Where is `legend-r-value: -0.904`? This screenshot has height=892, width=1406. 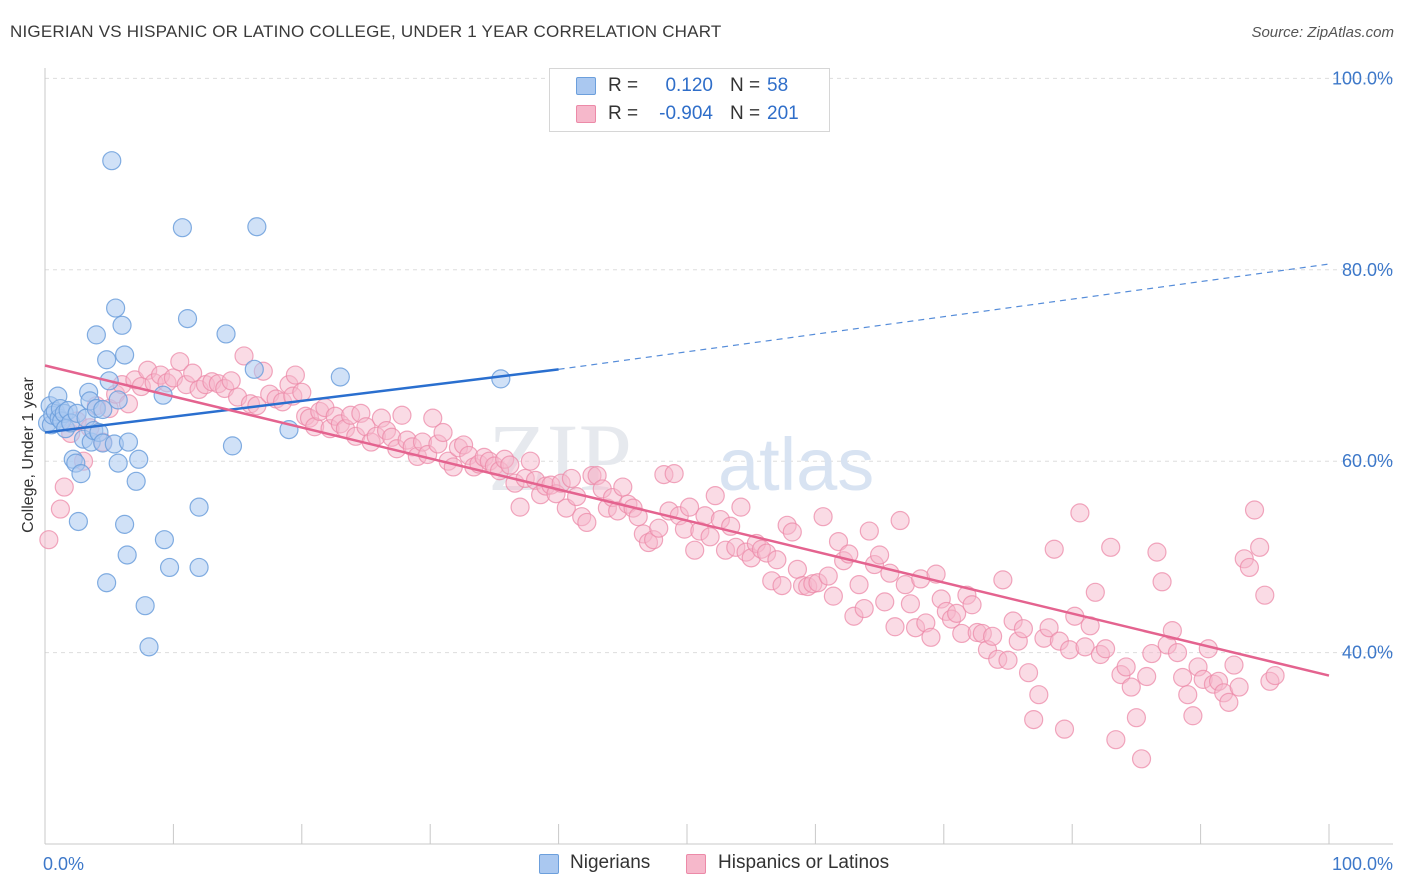 legend-r-value: -0.904 is located at coordinates (686, 113).